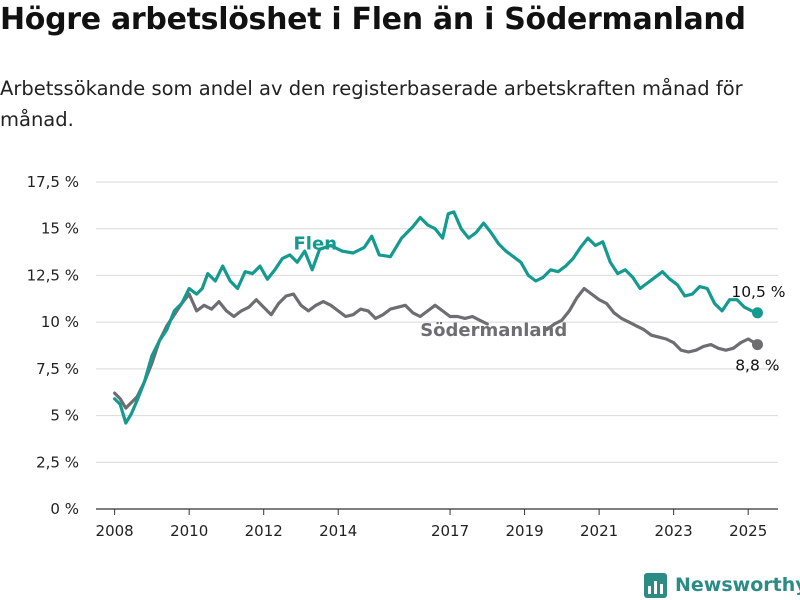 This screenshot has height=600, width=800. Describe the element at coordinates (493, 330) in the screenshot. I see `sodermanland-series-label: Södermanland` at that location.